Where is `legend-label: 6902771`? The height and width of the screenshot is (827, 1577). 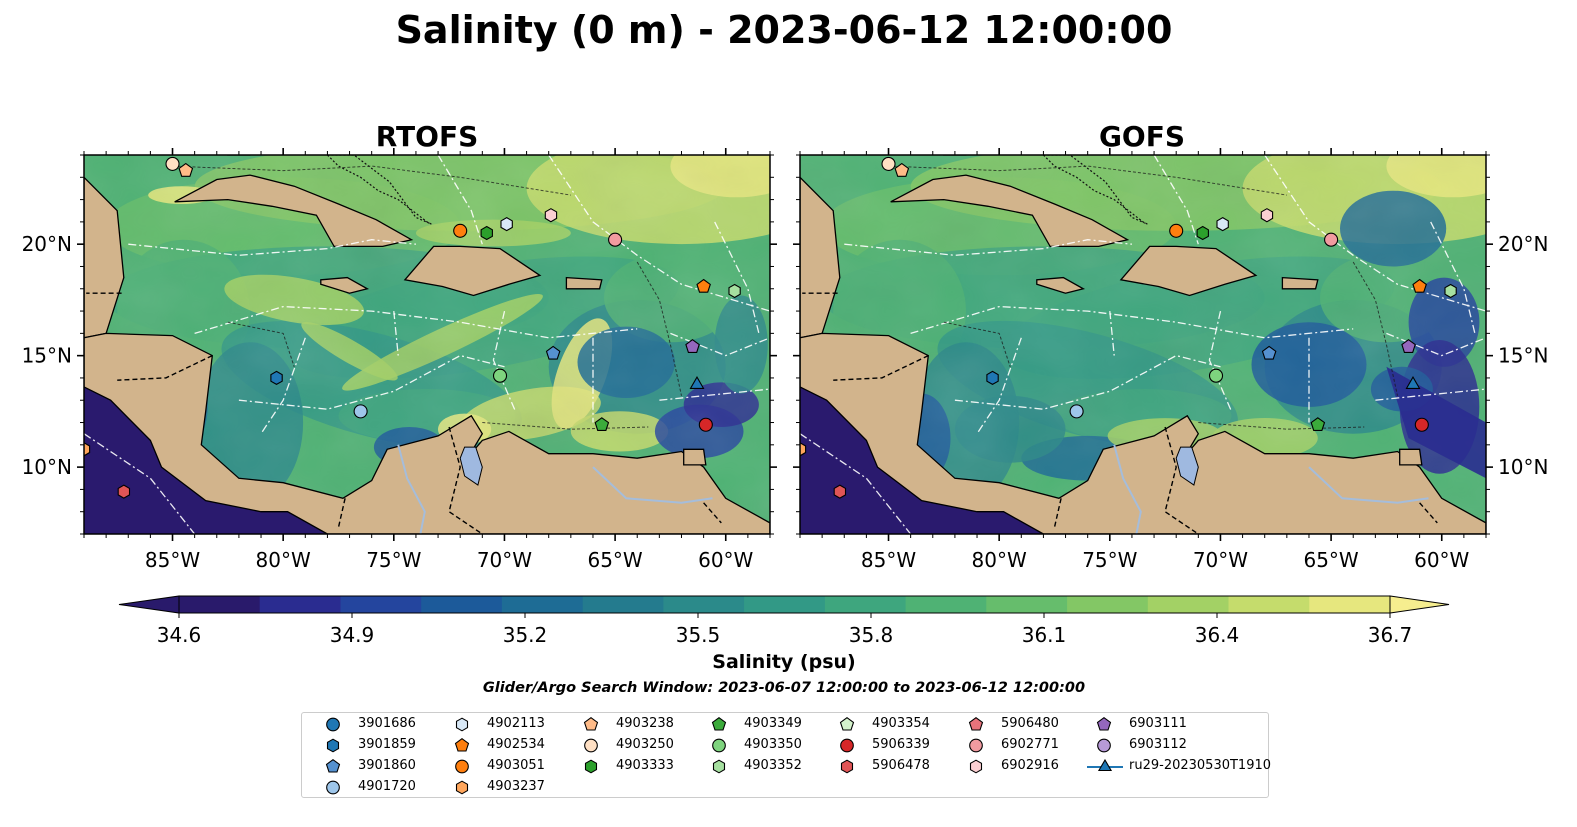 legend-label: 6902771 is located at coordinates (1030, 744).